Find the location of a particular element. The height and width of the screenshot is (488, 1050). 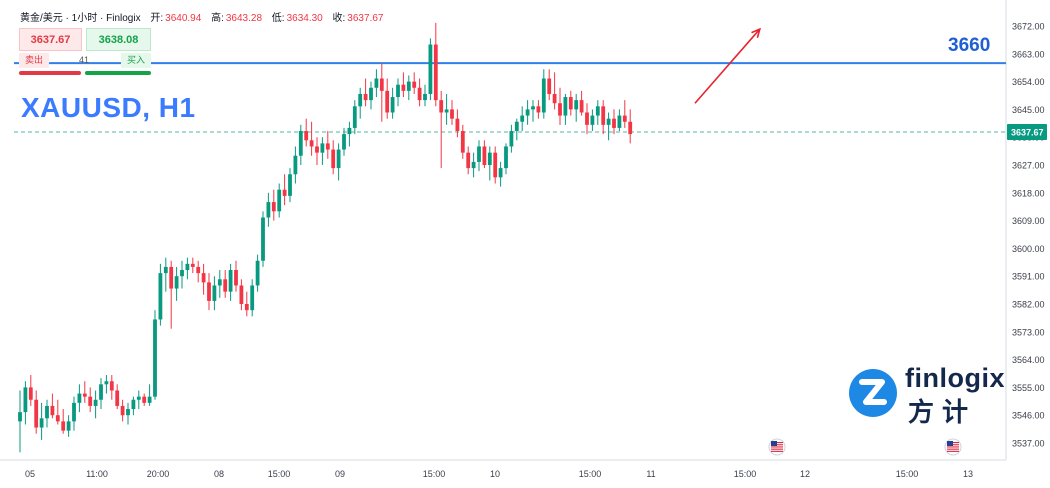

high-value: 3643.28 is located at coordinates (244, 18).